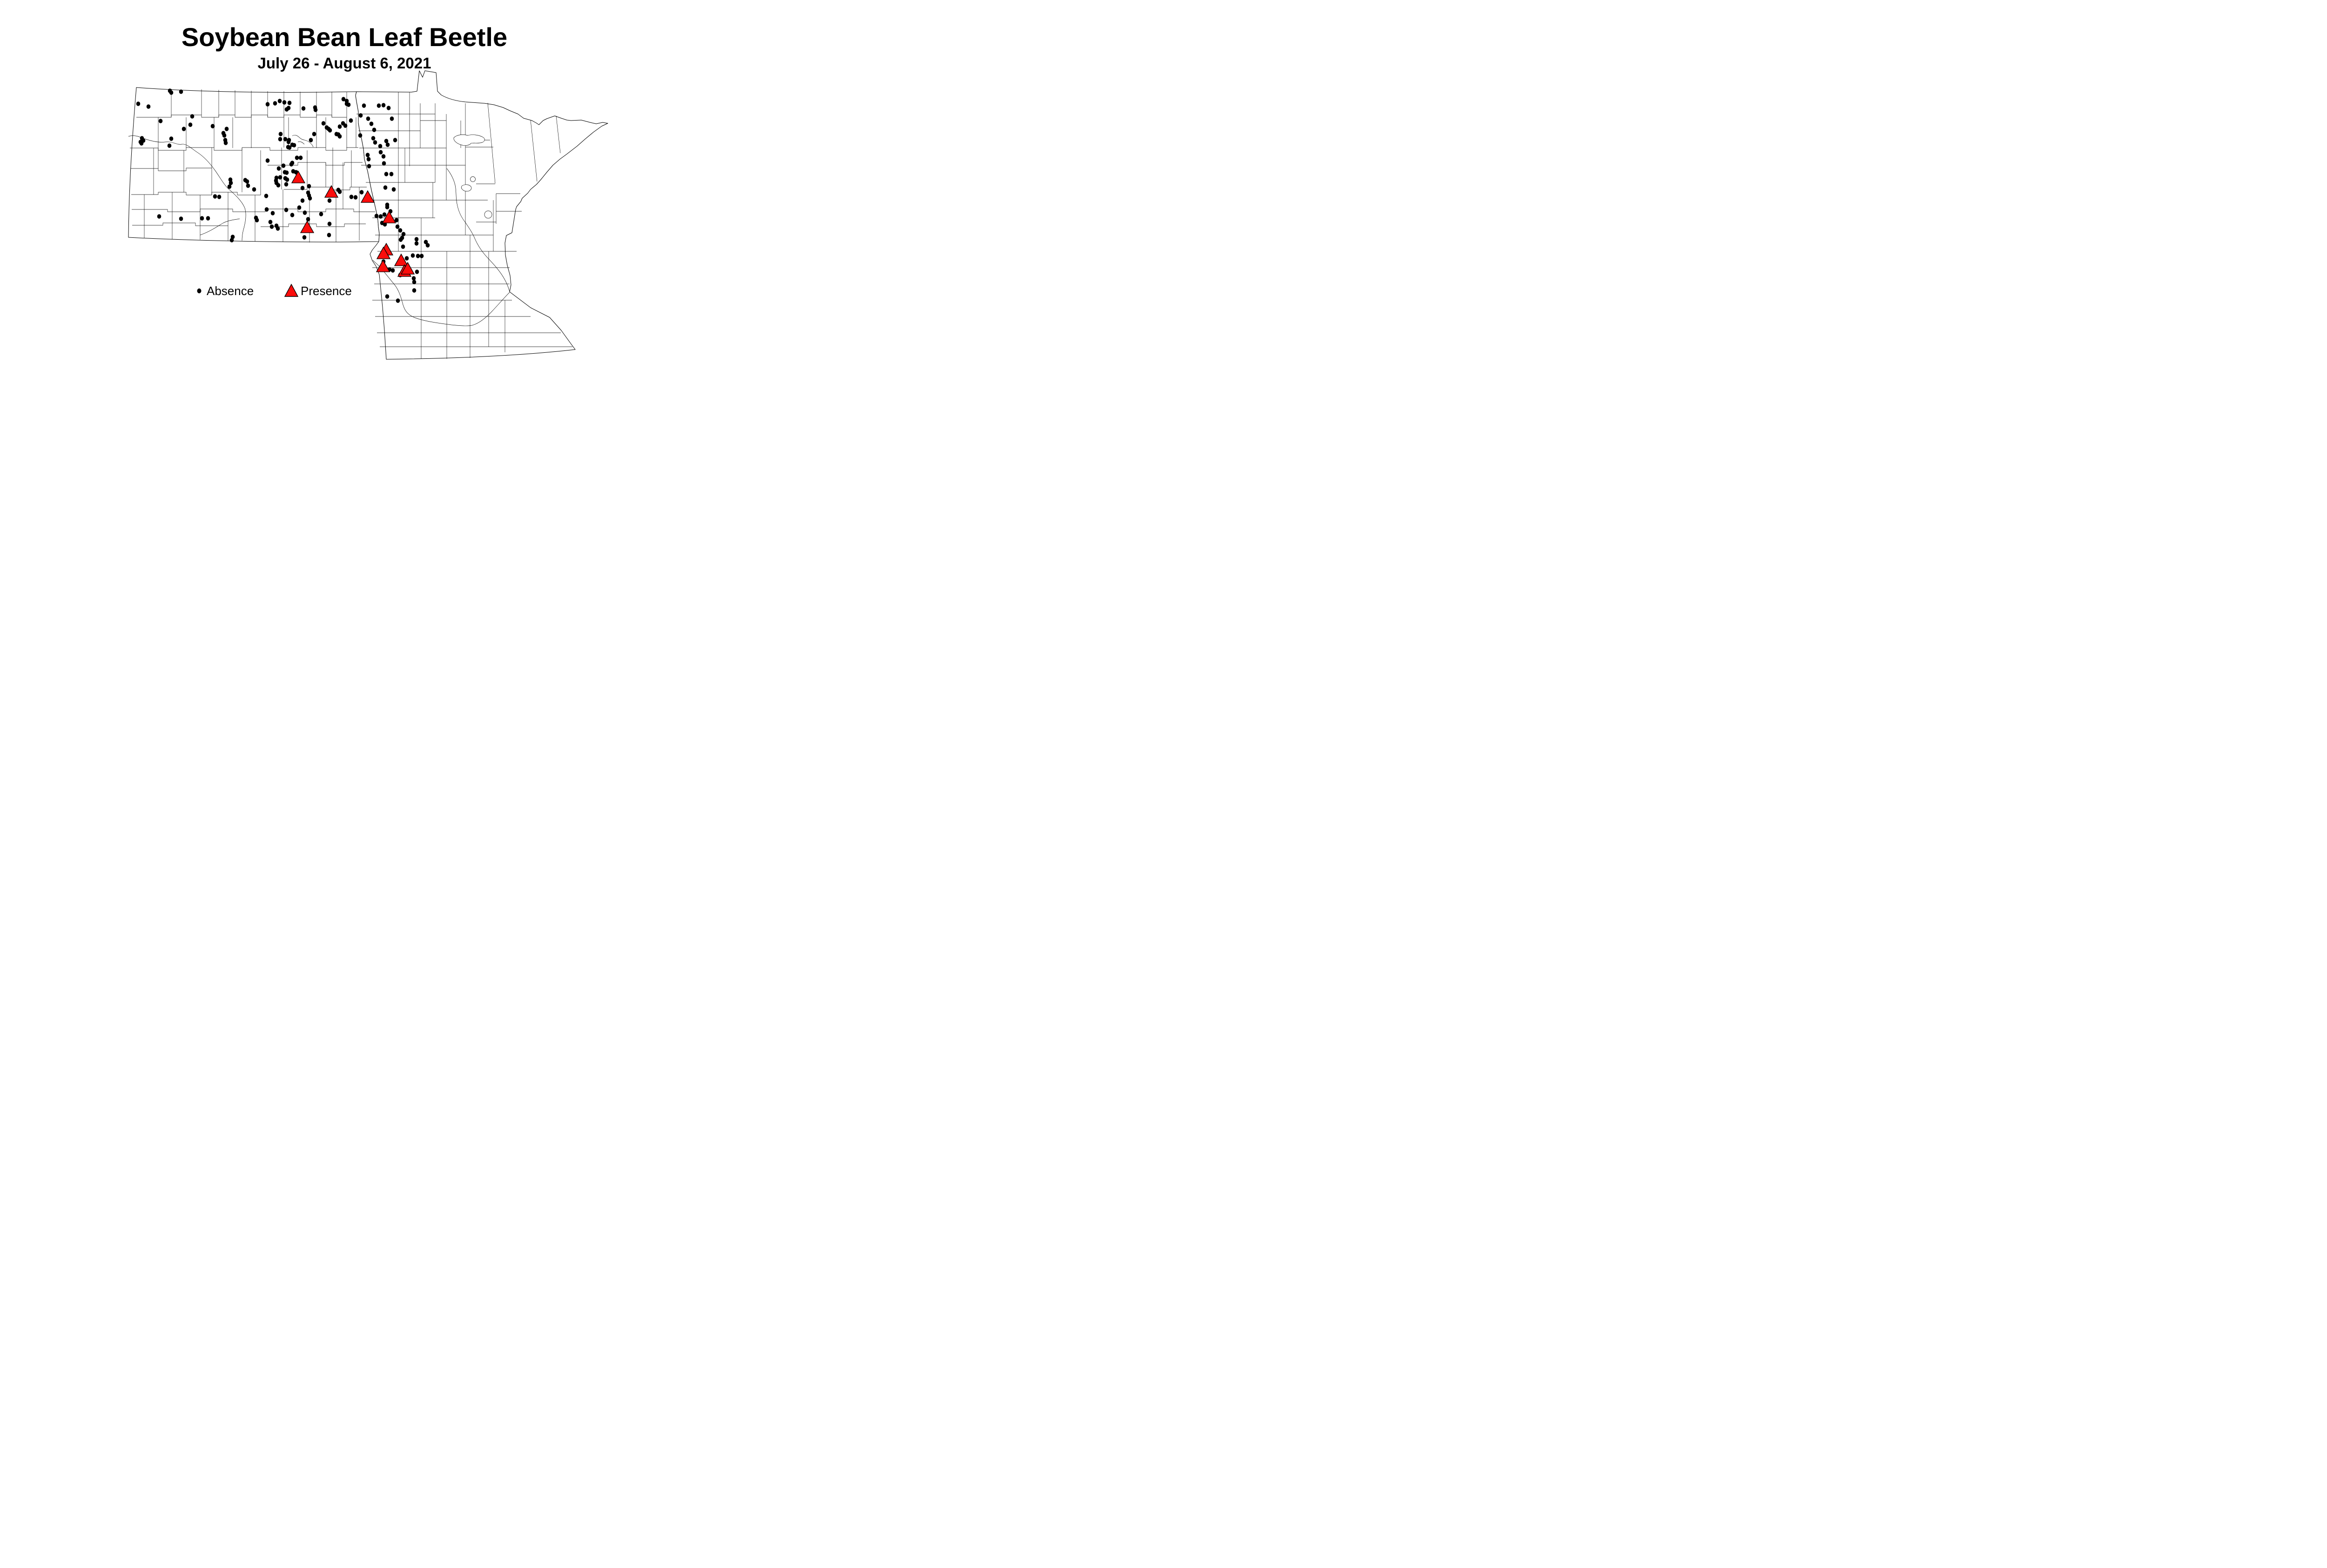  What do you see at coordinates (230, 291) in the screenshot?
I see `absence-legend-label: Absence` at bounding box center [230, 291].